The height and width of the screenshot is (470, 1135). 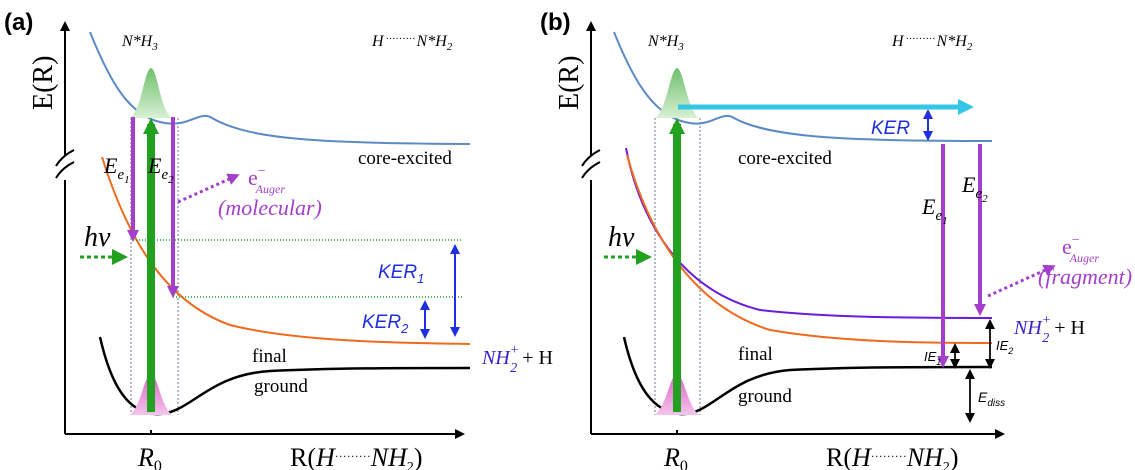 What do you see at coordinates (892, 456) in the screenshot?
I see `x-axis-label-b: R(H·········NH2)` at bounding box center [892, 456].